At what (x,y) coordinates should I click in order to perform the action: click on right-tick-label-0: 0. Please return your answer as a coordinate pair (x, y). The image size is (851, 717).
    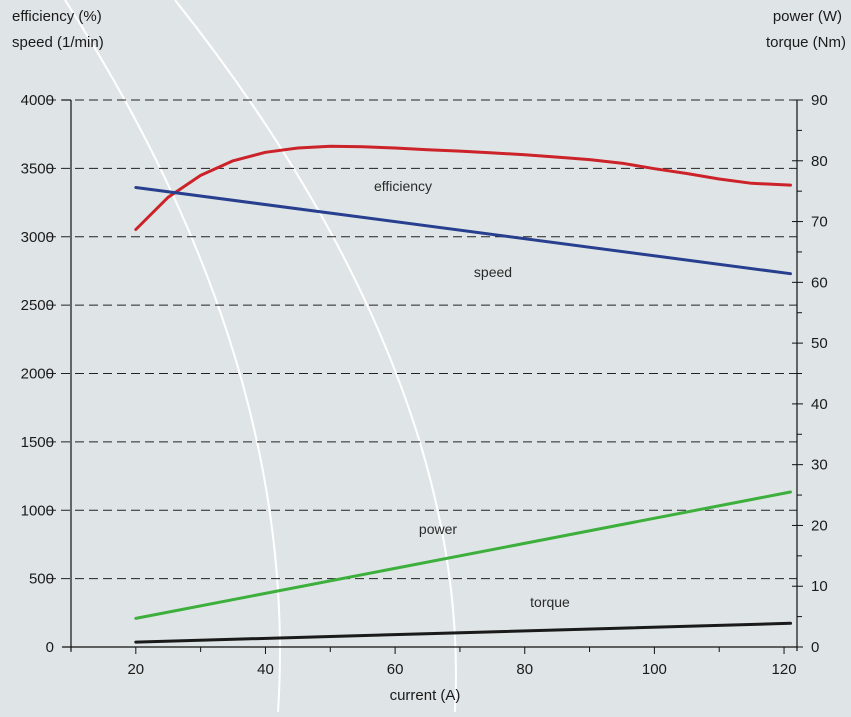
    Looking at the image, I should click on (815, 647).